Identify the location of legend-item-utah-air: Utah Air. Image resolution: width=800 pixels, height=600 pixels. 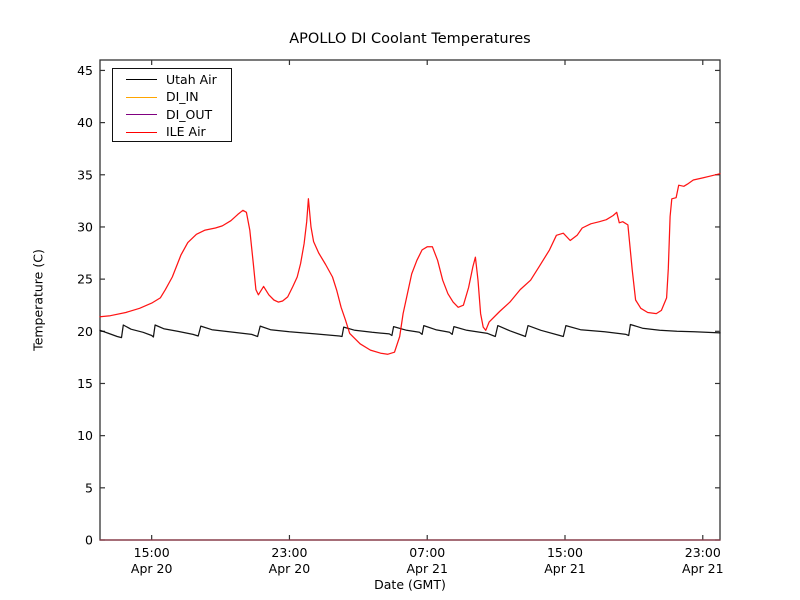
(172, 80).